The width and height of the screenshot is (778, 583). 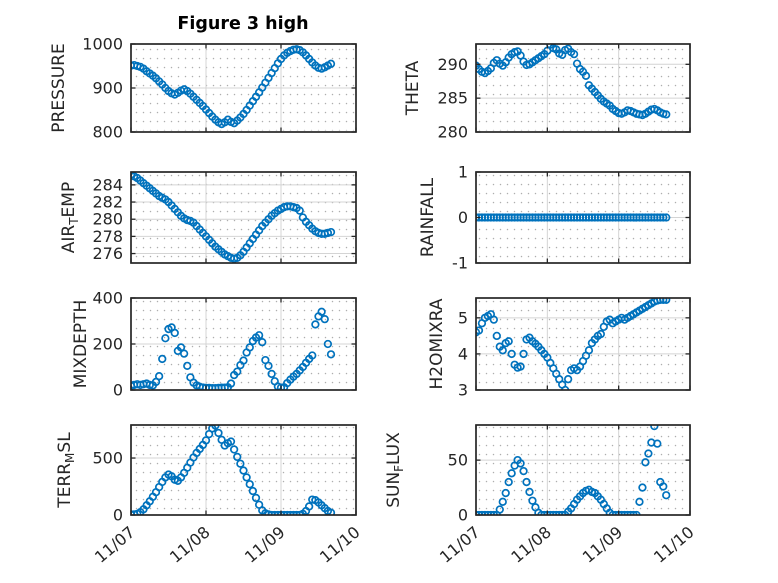 What do you see at coordinates (107, 219) in the screenshot?
I see `y-tick-label: 280` at bounding box center [107, 219].